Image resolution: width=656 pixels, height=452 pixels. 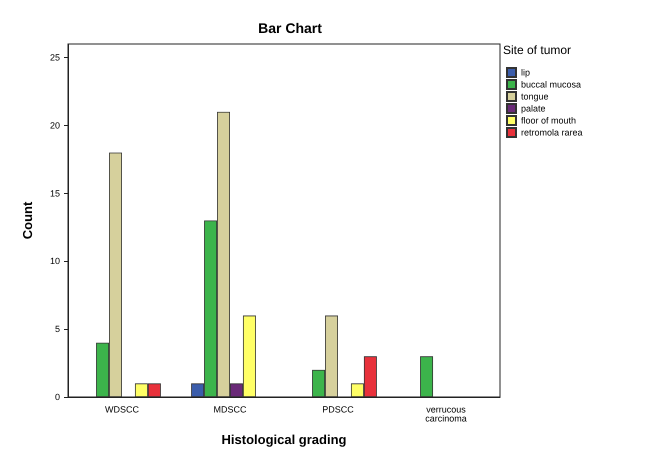 What do you see at coordinates (230, 409) in the screenshot?
I see `x-tick-label: MDSCC` at bounding box center [230, 409].